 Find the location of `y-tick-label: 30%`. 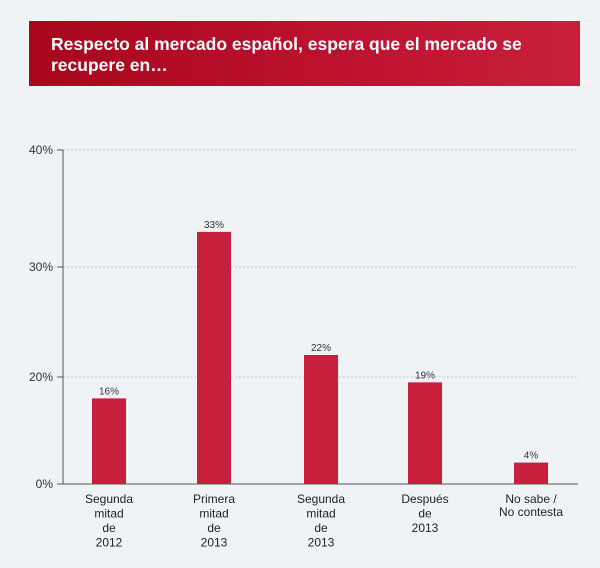

y-tick-label: 30% is located at coordinates (41, 267).